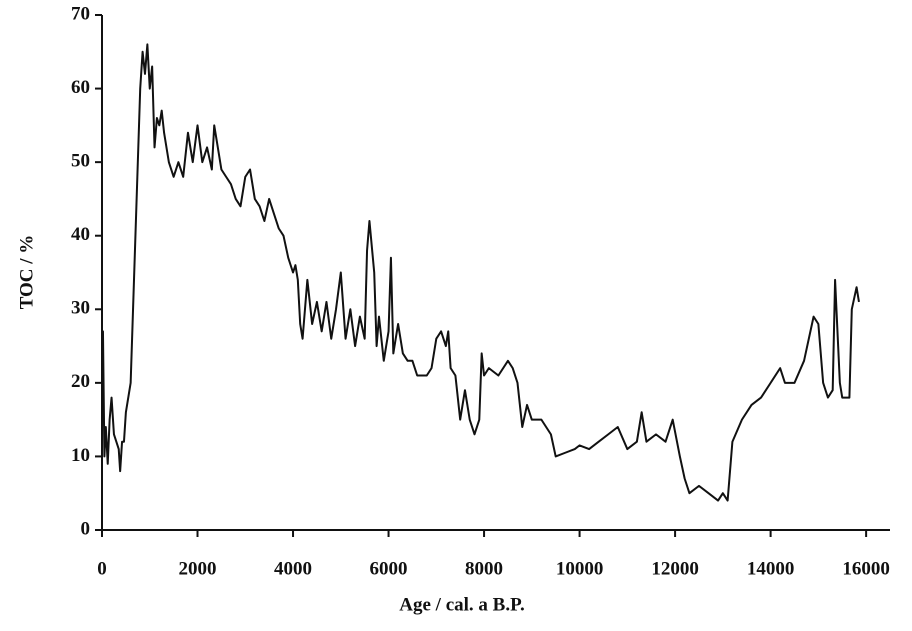 The height and width of the screenshot is (631, 912). Describe the element at coordinates (80, 308) in the screenshot. I see `y-tick-label: 30` at that location.